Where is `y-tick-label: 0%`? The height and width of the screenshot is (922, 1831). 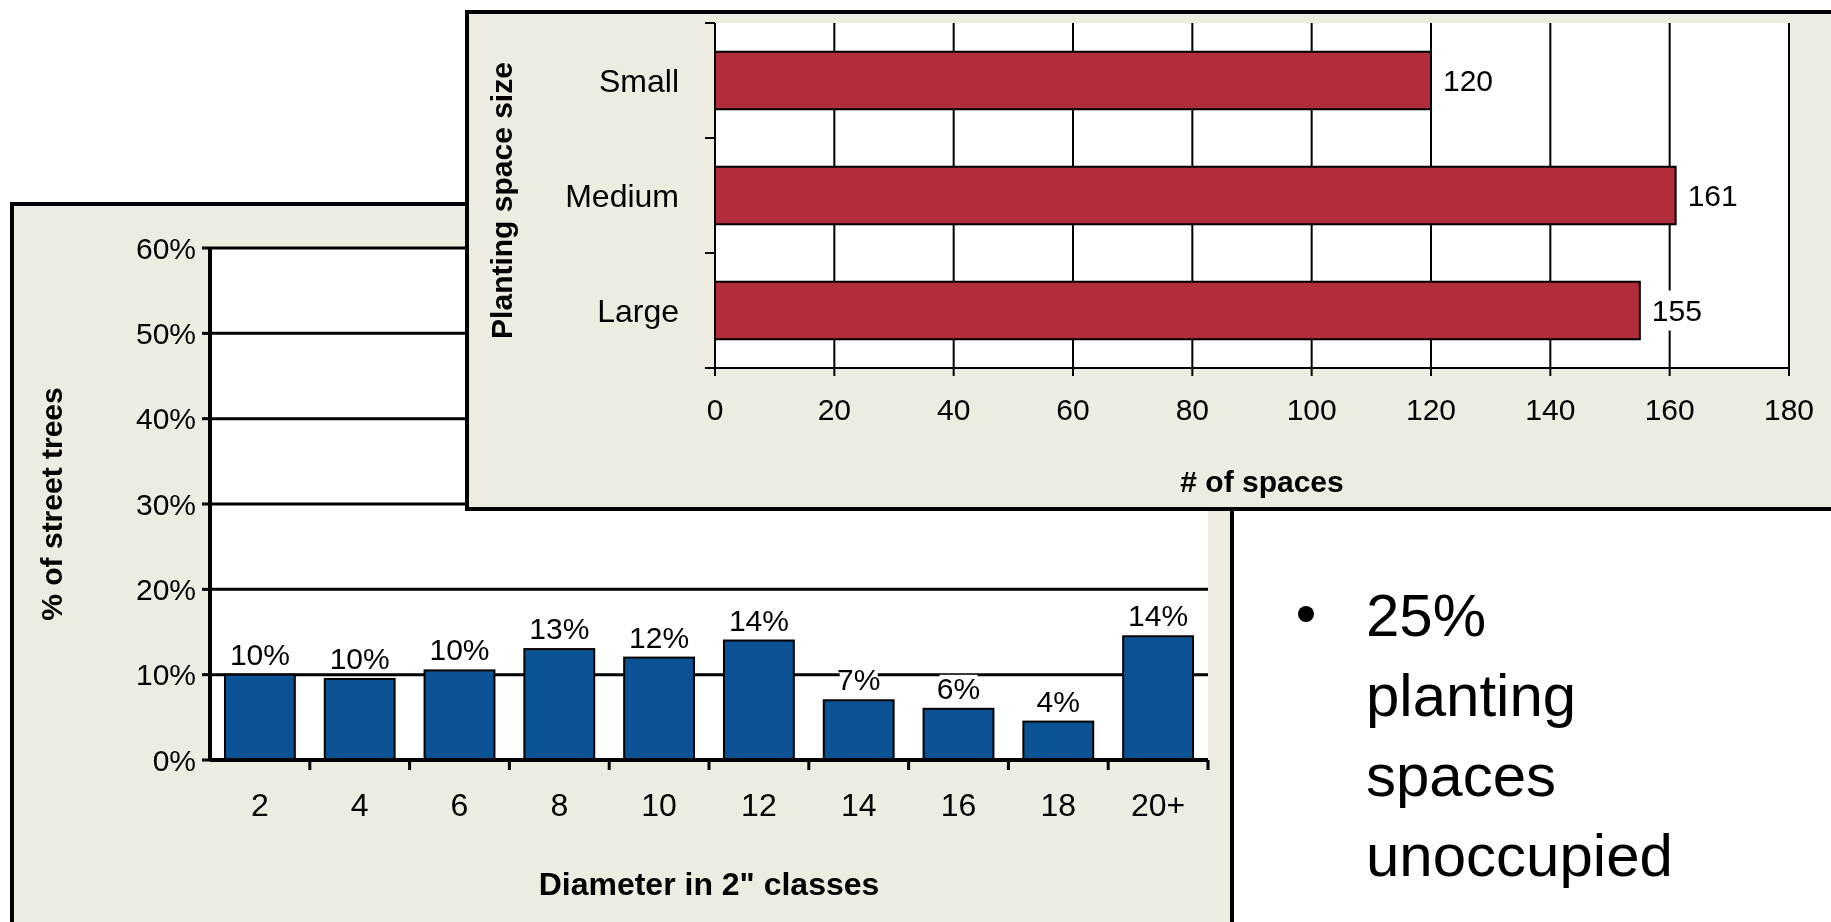
y-tick-label: 0% is located at coordinates (174, 760).